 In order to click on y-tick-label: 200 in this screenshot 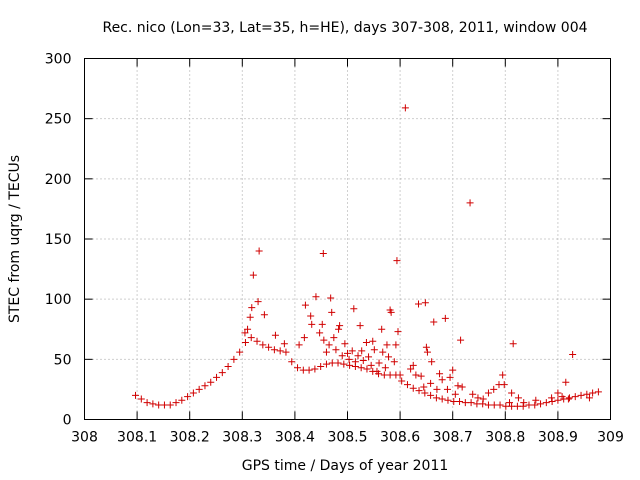, I will do `click(58, 180)`.